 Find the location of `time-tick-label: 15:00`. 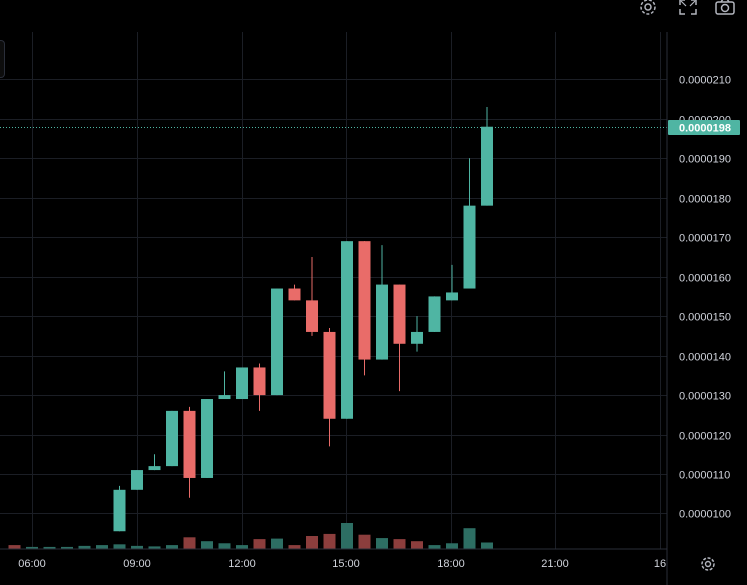

time-tick-label: 15:00 is located at coordinates (346, 564).